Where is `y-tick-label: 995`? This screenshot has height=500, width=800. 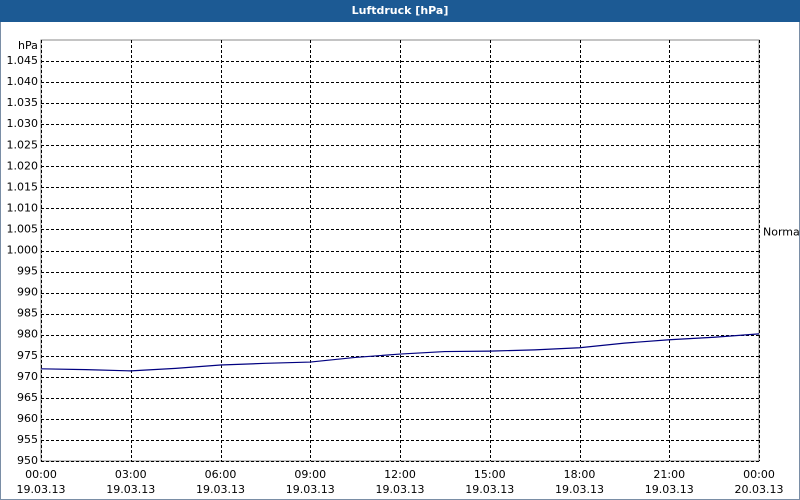
y-tick-label: 995 is located at coordinates (27, 271).